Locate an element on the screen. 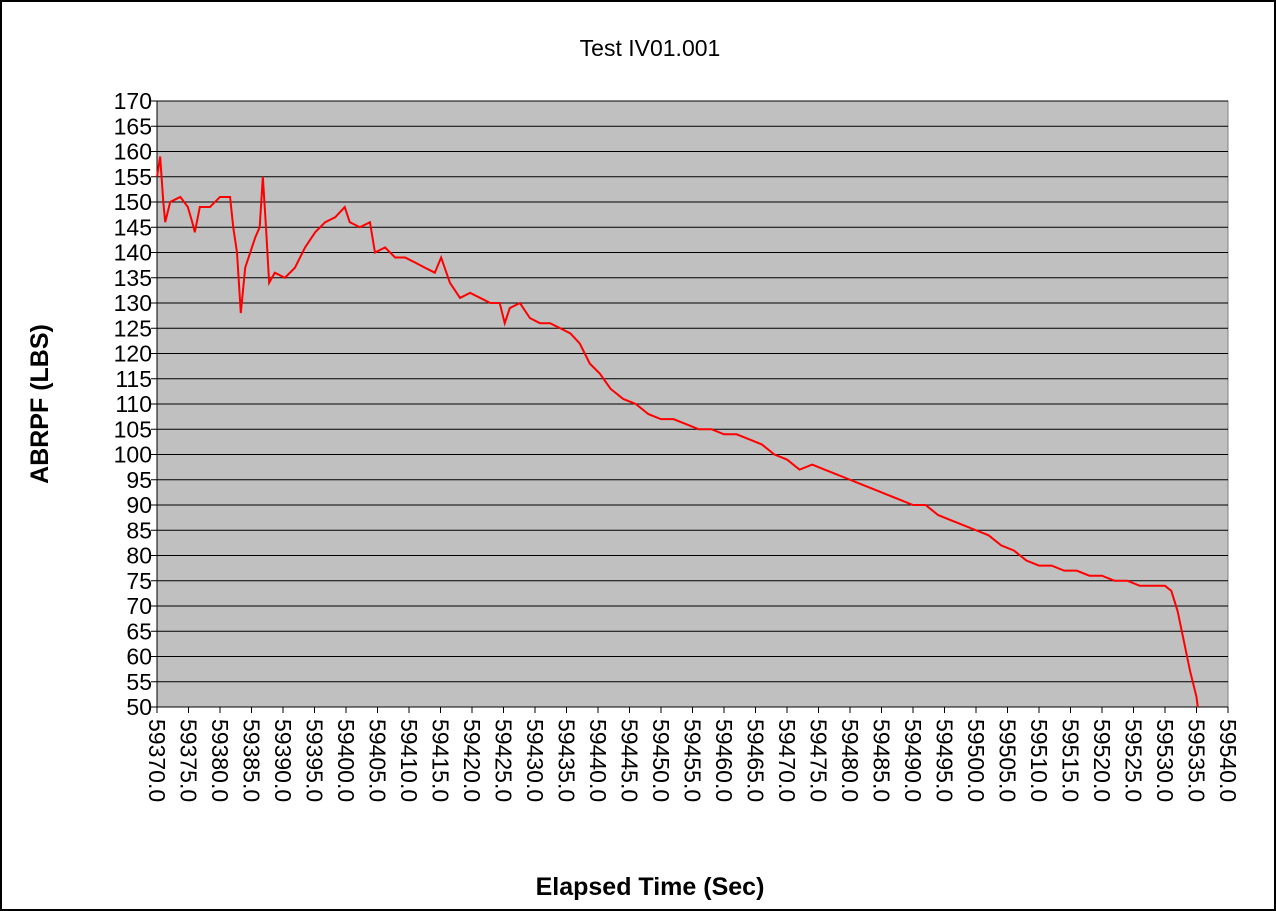 The image size is (1276, 911). x-tick-label: 59415.0 is located at coordinates (441, 760).